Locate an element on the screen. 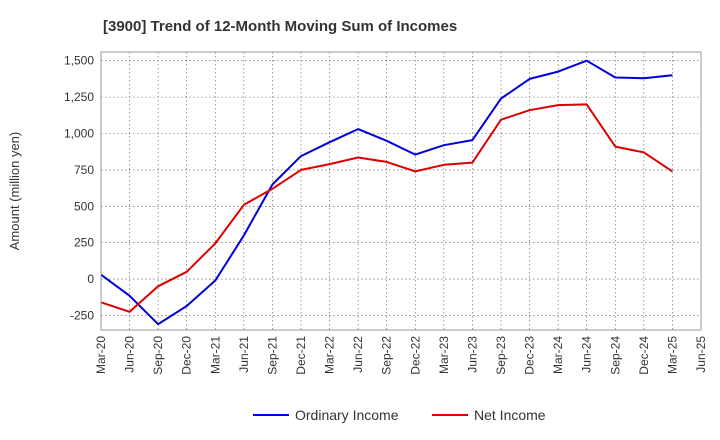 This screenshot has height=440, width=720. x-tick-label: Mar-24 is located at coordinates (558, 355).